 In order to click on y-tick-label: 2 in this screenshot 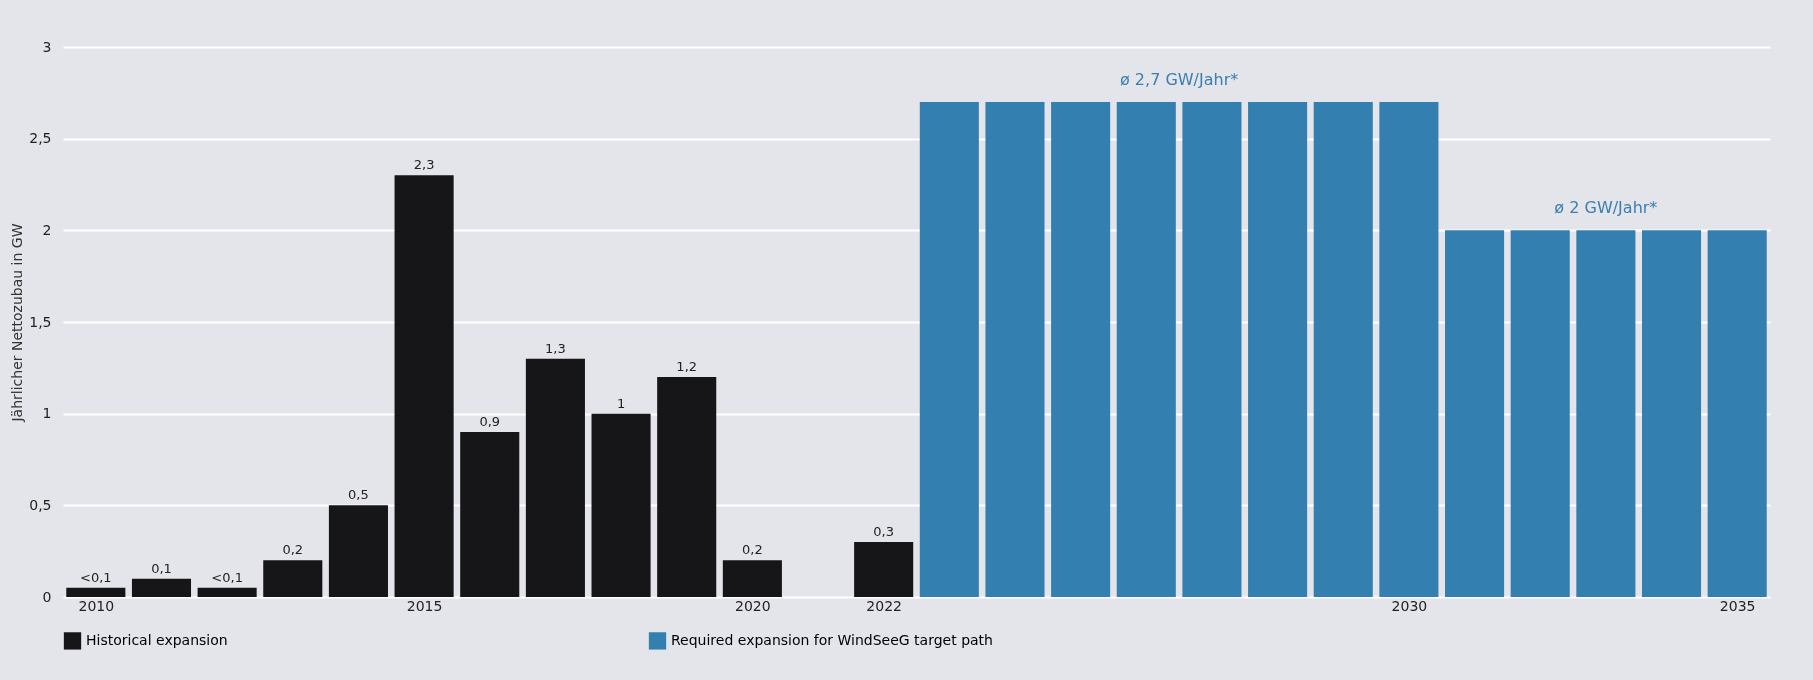, I will do `click(47, 229)`.